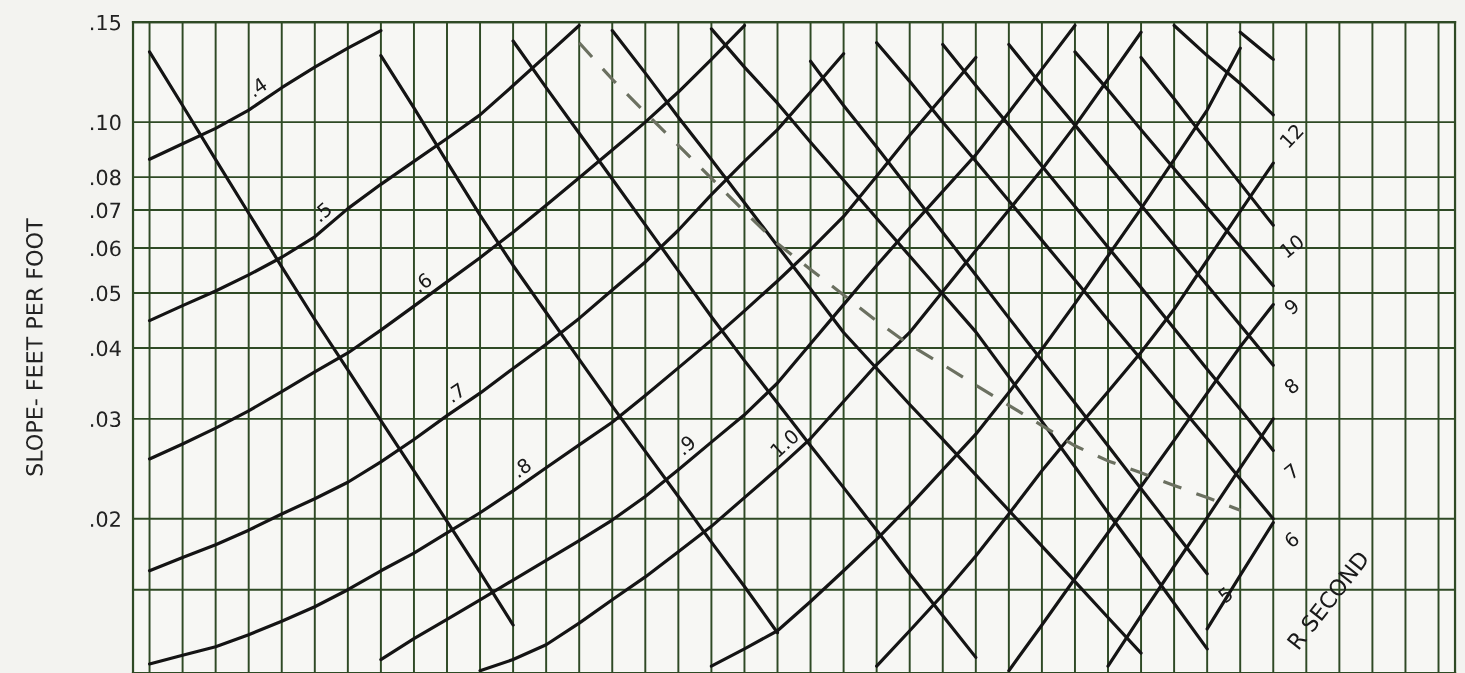 The image size is (1465, 673). Describe the element at coordinates (1292, 246) in the screenshot. I see `text: 10` at that location.